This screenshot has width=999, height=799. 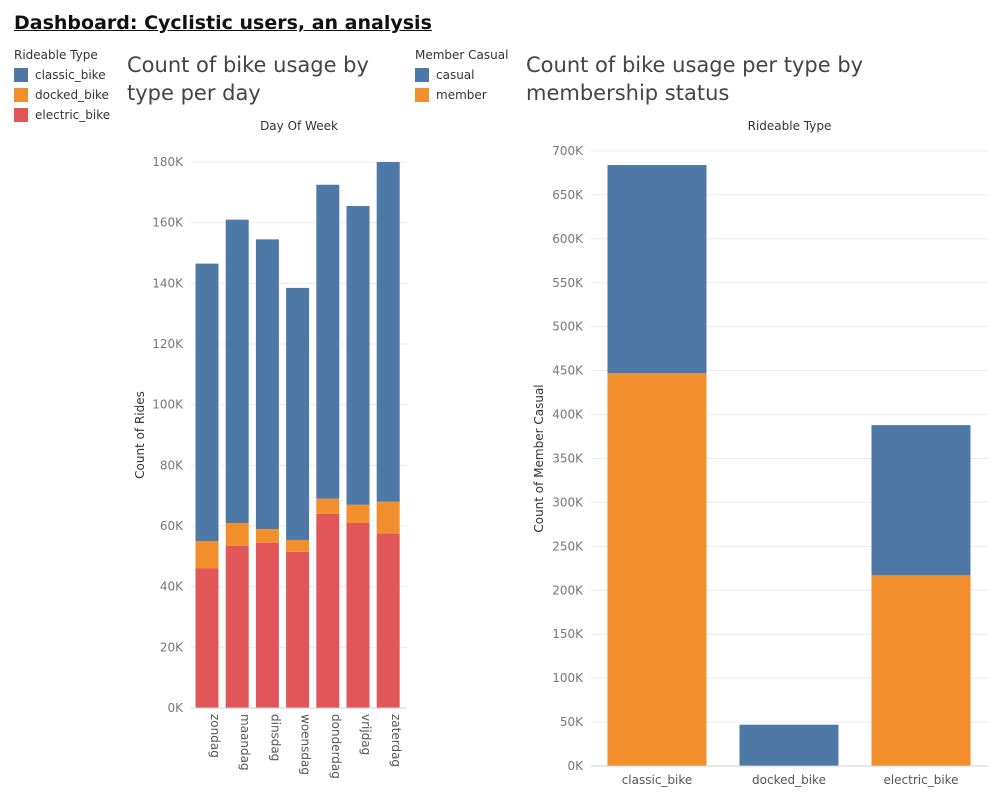 What do you see at coordinates (336, 746) in the screenshot?
I see `chart1-category-label-donderdag: donderdag` at bounding box center [336, 746].